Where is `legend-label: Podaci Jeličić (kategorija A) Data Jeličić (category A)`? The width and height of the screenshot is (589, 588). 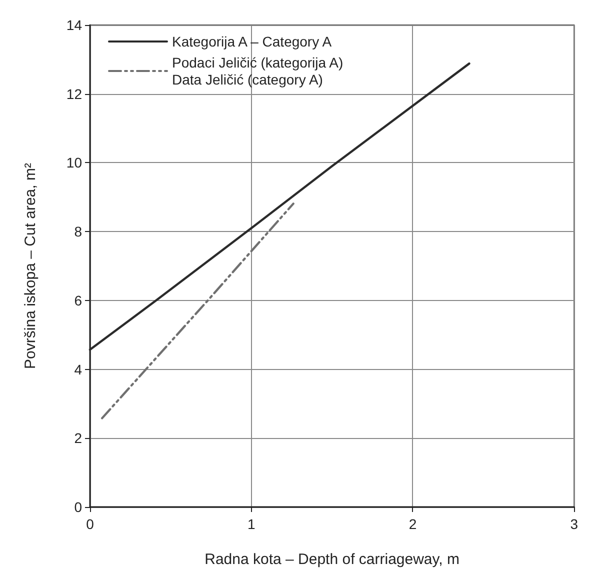 legend-label: Podaci Jeličić (kategorija A) Data Jeličić (category A) is located at coordinates (258, 71).